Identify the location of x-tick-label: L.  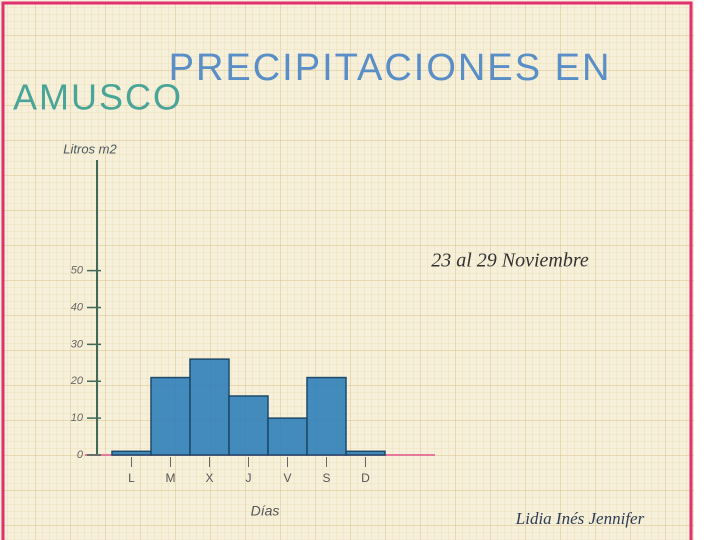
(131, 478).